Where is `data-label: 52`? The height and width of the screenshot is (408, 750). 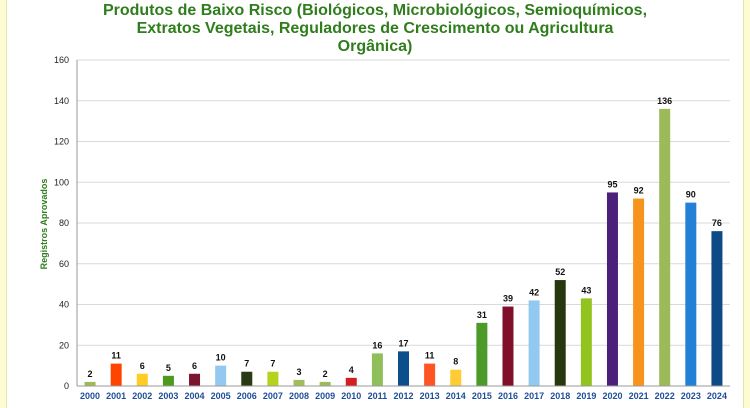
data-label: 52 is located at coordinates (560, 272).